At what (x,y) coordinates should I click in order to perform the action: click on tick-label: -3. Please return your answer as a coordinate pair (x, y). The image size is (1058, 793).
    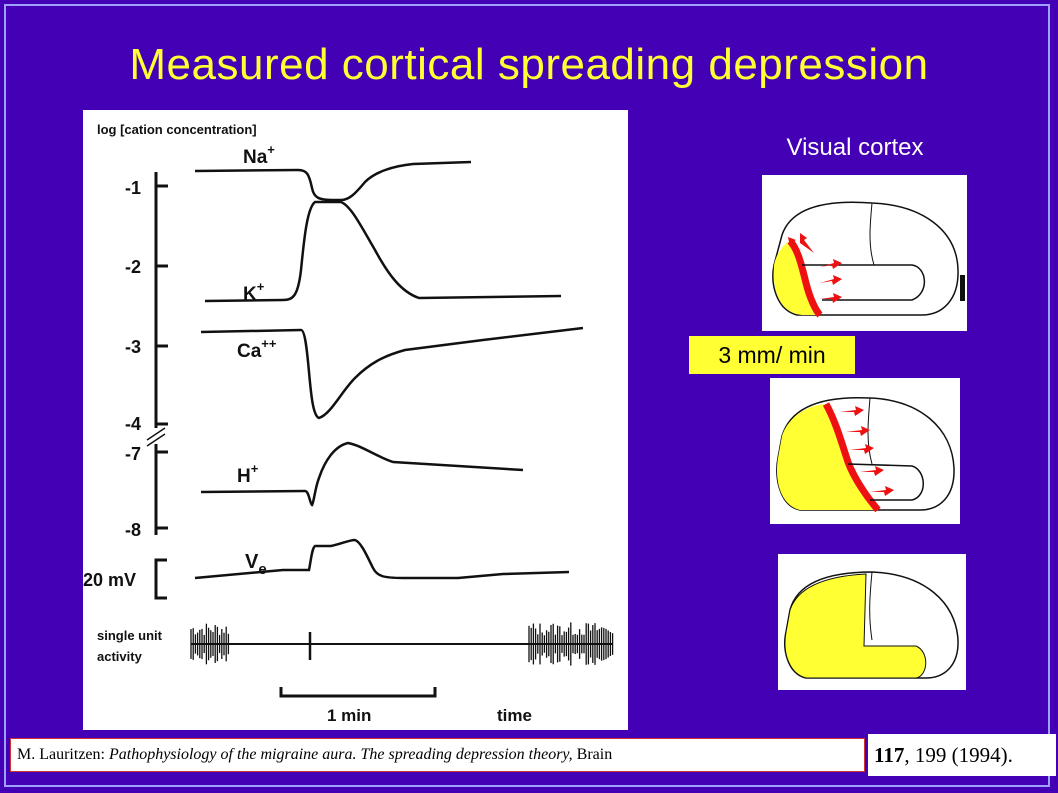
    Looking at the image, I should click on (133, 347).